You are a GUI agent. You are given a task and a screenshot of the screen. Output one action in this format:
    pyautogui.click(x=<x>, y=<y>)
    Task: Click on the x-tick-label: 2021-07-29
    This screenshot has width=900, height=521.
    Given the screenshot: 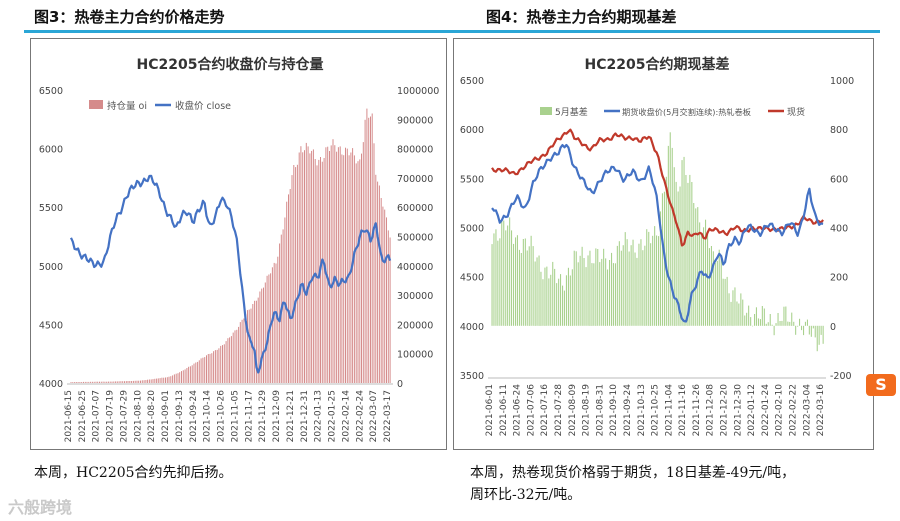 What is the action you would take?
    pyautogui.click(x=124, y=416)
    